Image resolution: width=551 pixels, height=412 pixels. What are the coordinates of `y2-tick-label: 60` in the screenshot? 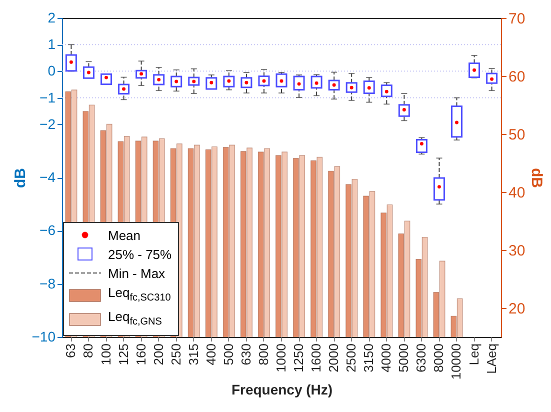 It's located at (517, 77).